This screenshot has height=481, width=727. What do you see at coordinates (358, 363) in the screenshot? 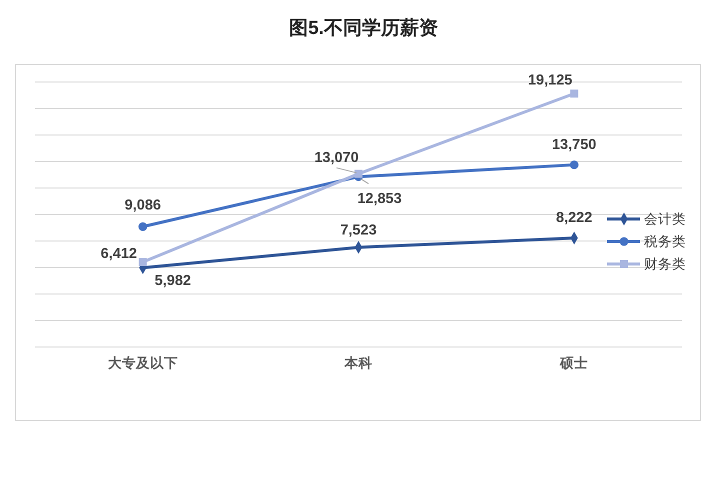
I see `x-tick-label: 本科` at bounding box center [358, 363].